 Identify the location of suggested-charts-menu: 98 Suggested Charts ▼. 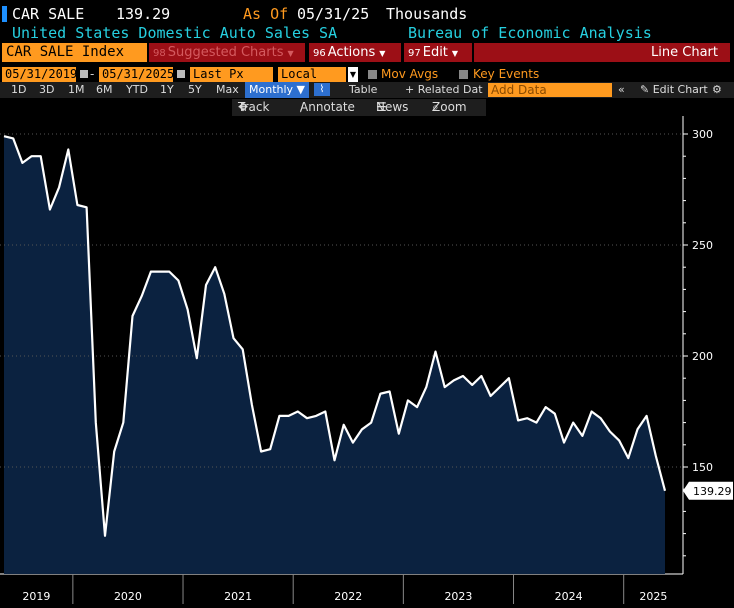
(227, 52).